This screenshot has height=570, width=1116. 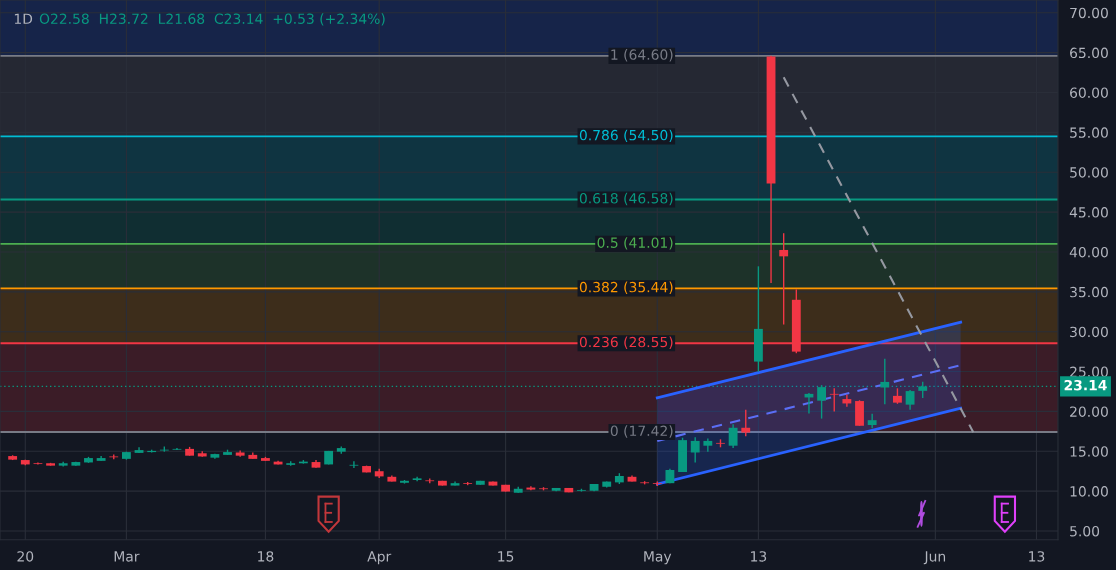 I want to click on ref-line-label: 0.5 (41.01), so click(x=635, y=243).